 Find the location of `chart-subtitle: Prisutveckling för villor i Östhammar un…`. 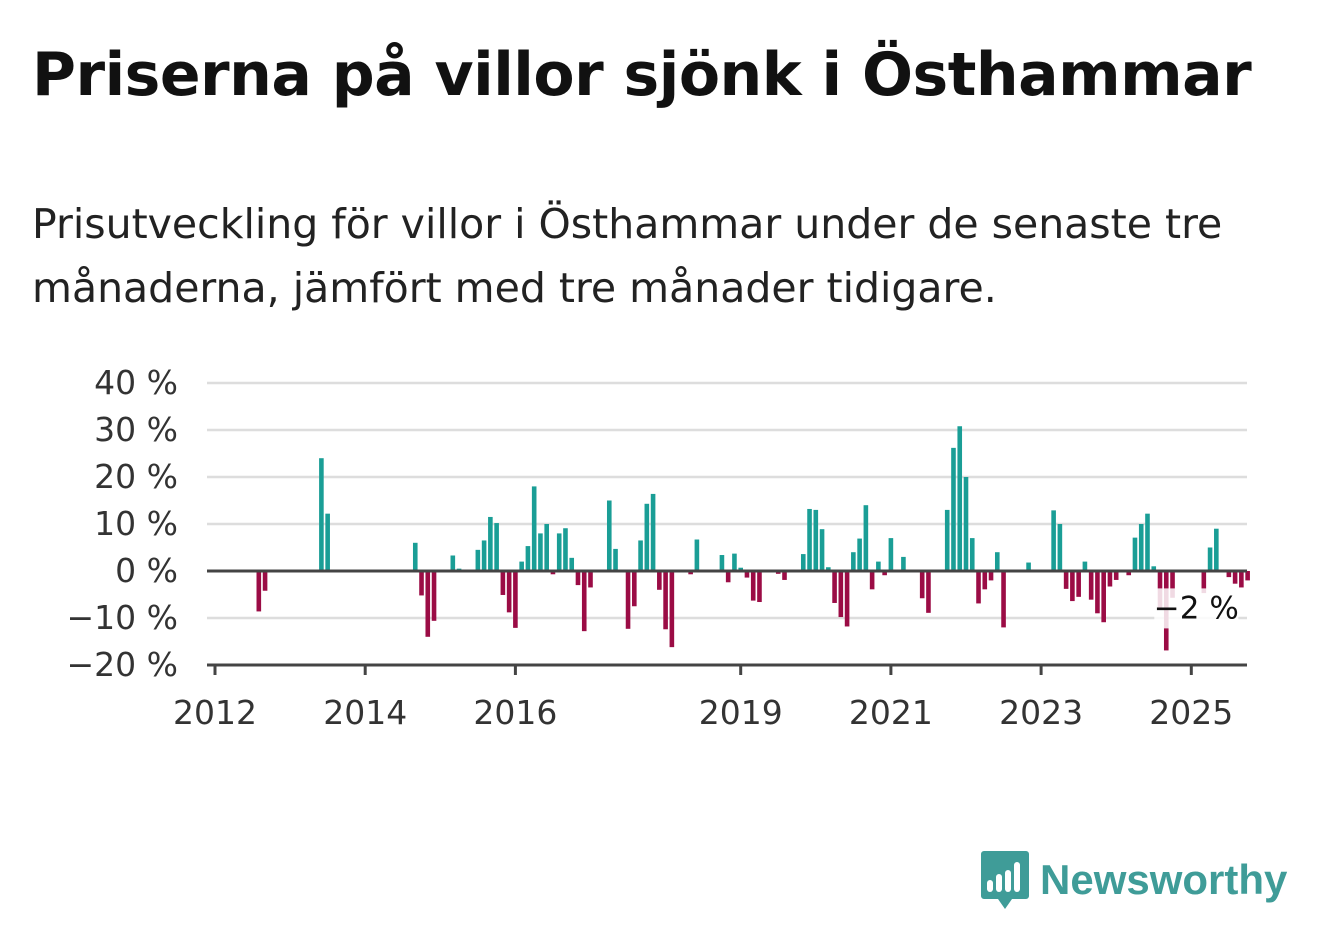

chart-subtitle: Prisutveckling för villor i Östhammar un… is located at coordinates (627, 256).